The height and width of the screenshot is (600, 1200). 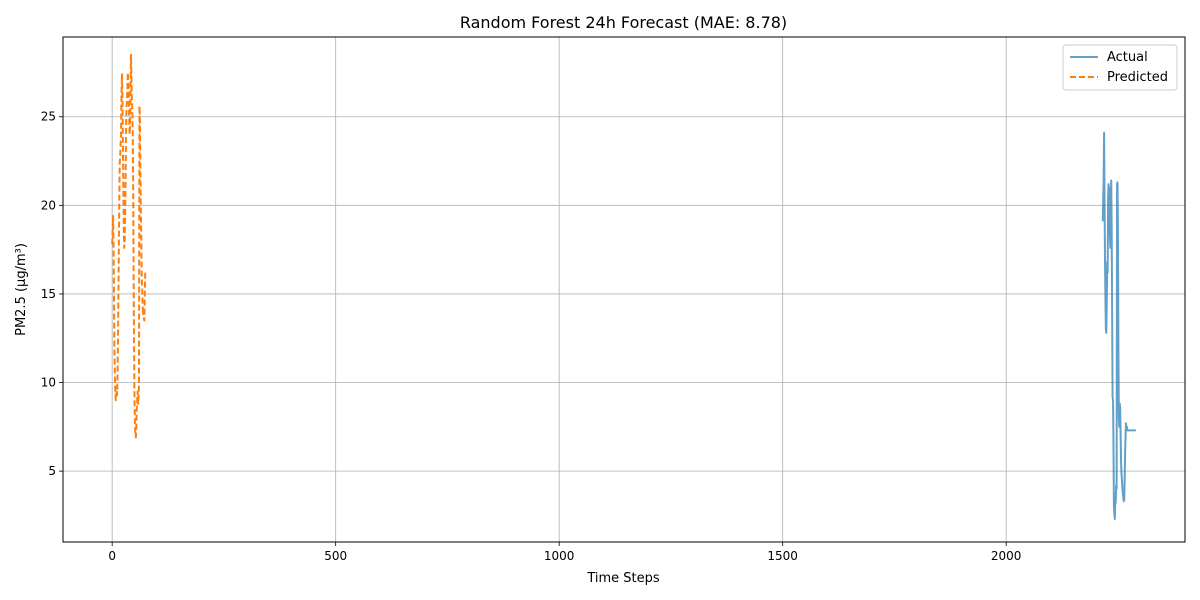 I want to click on x-tick-label: 1000, so click(x=559, y=556).